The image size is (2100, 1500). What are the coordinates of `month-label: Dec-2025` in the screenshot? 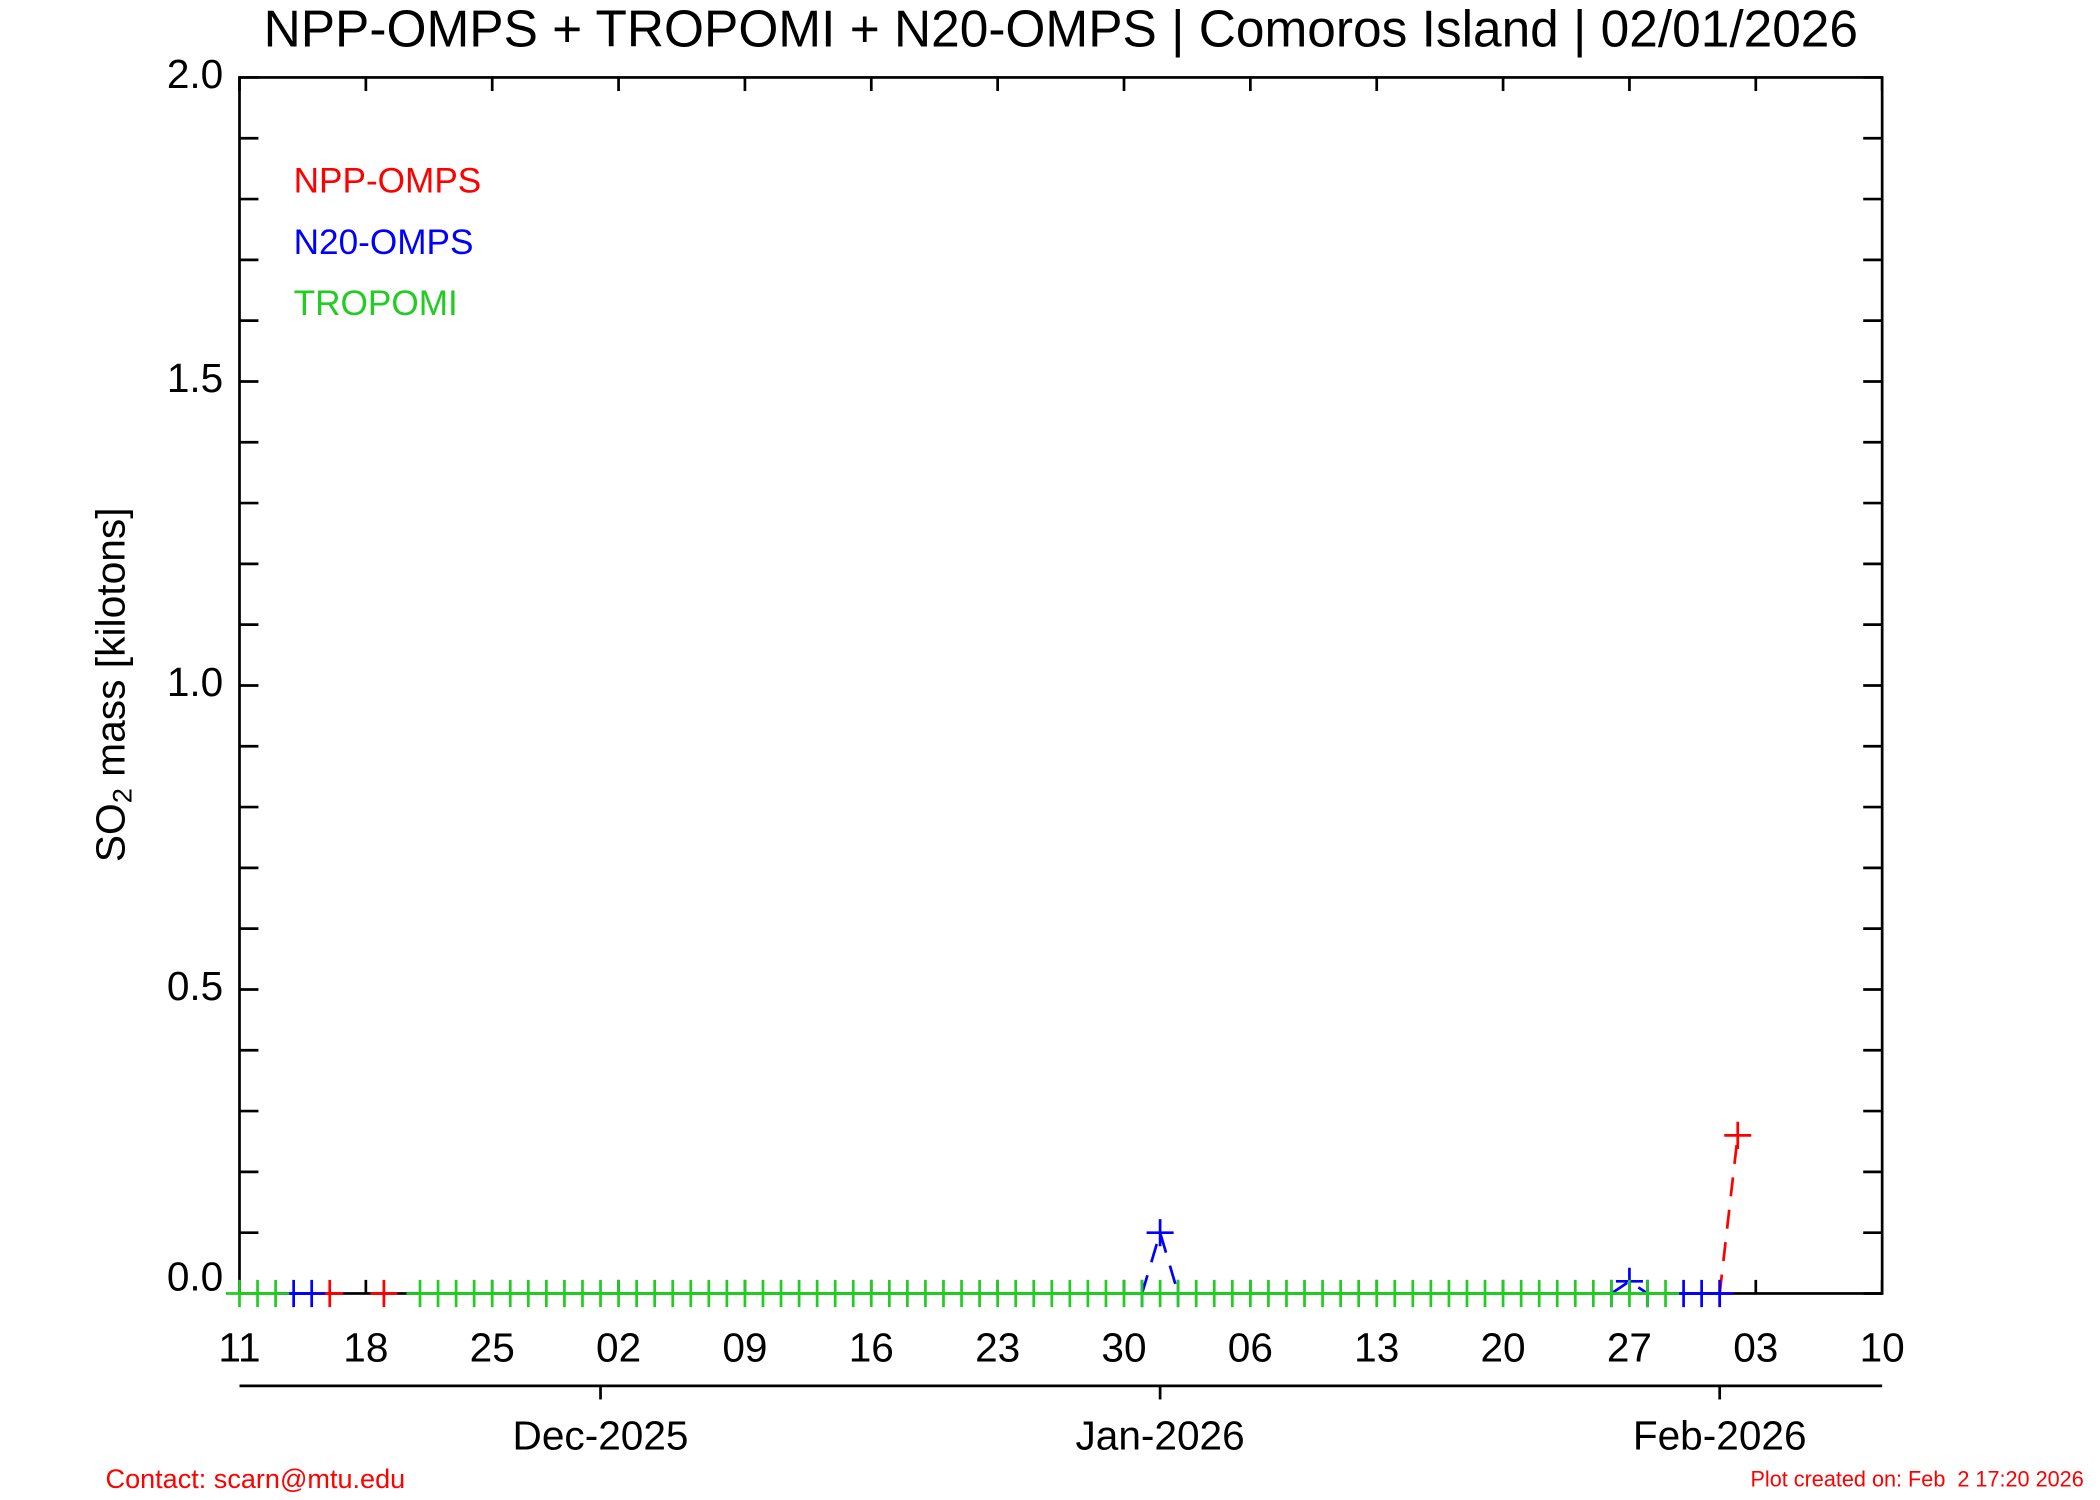 It's located at (601, 1436).